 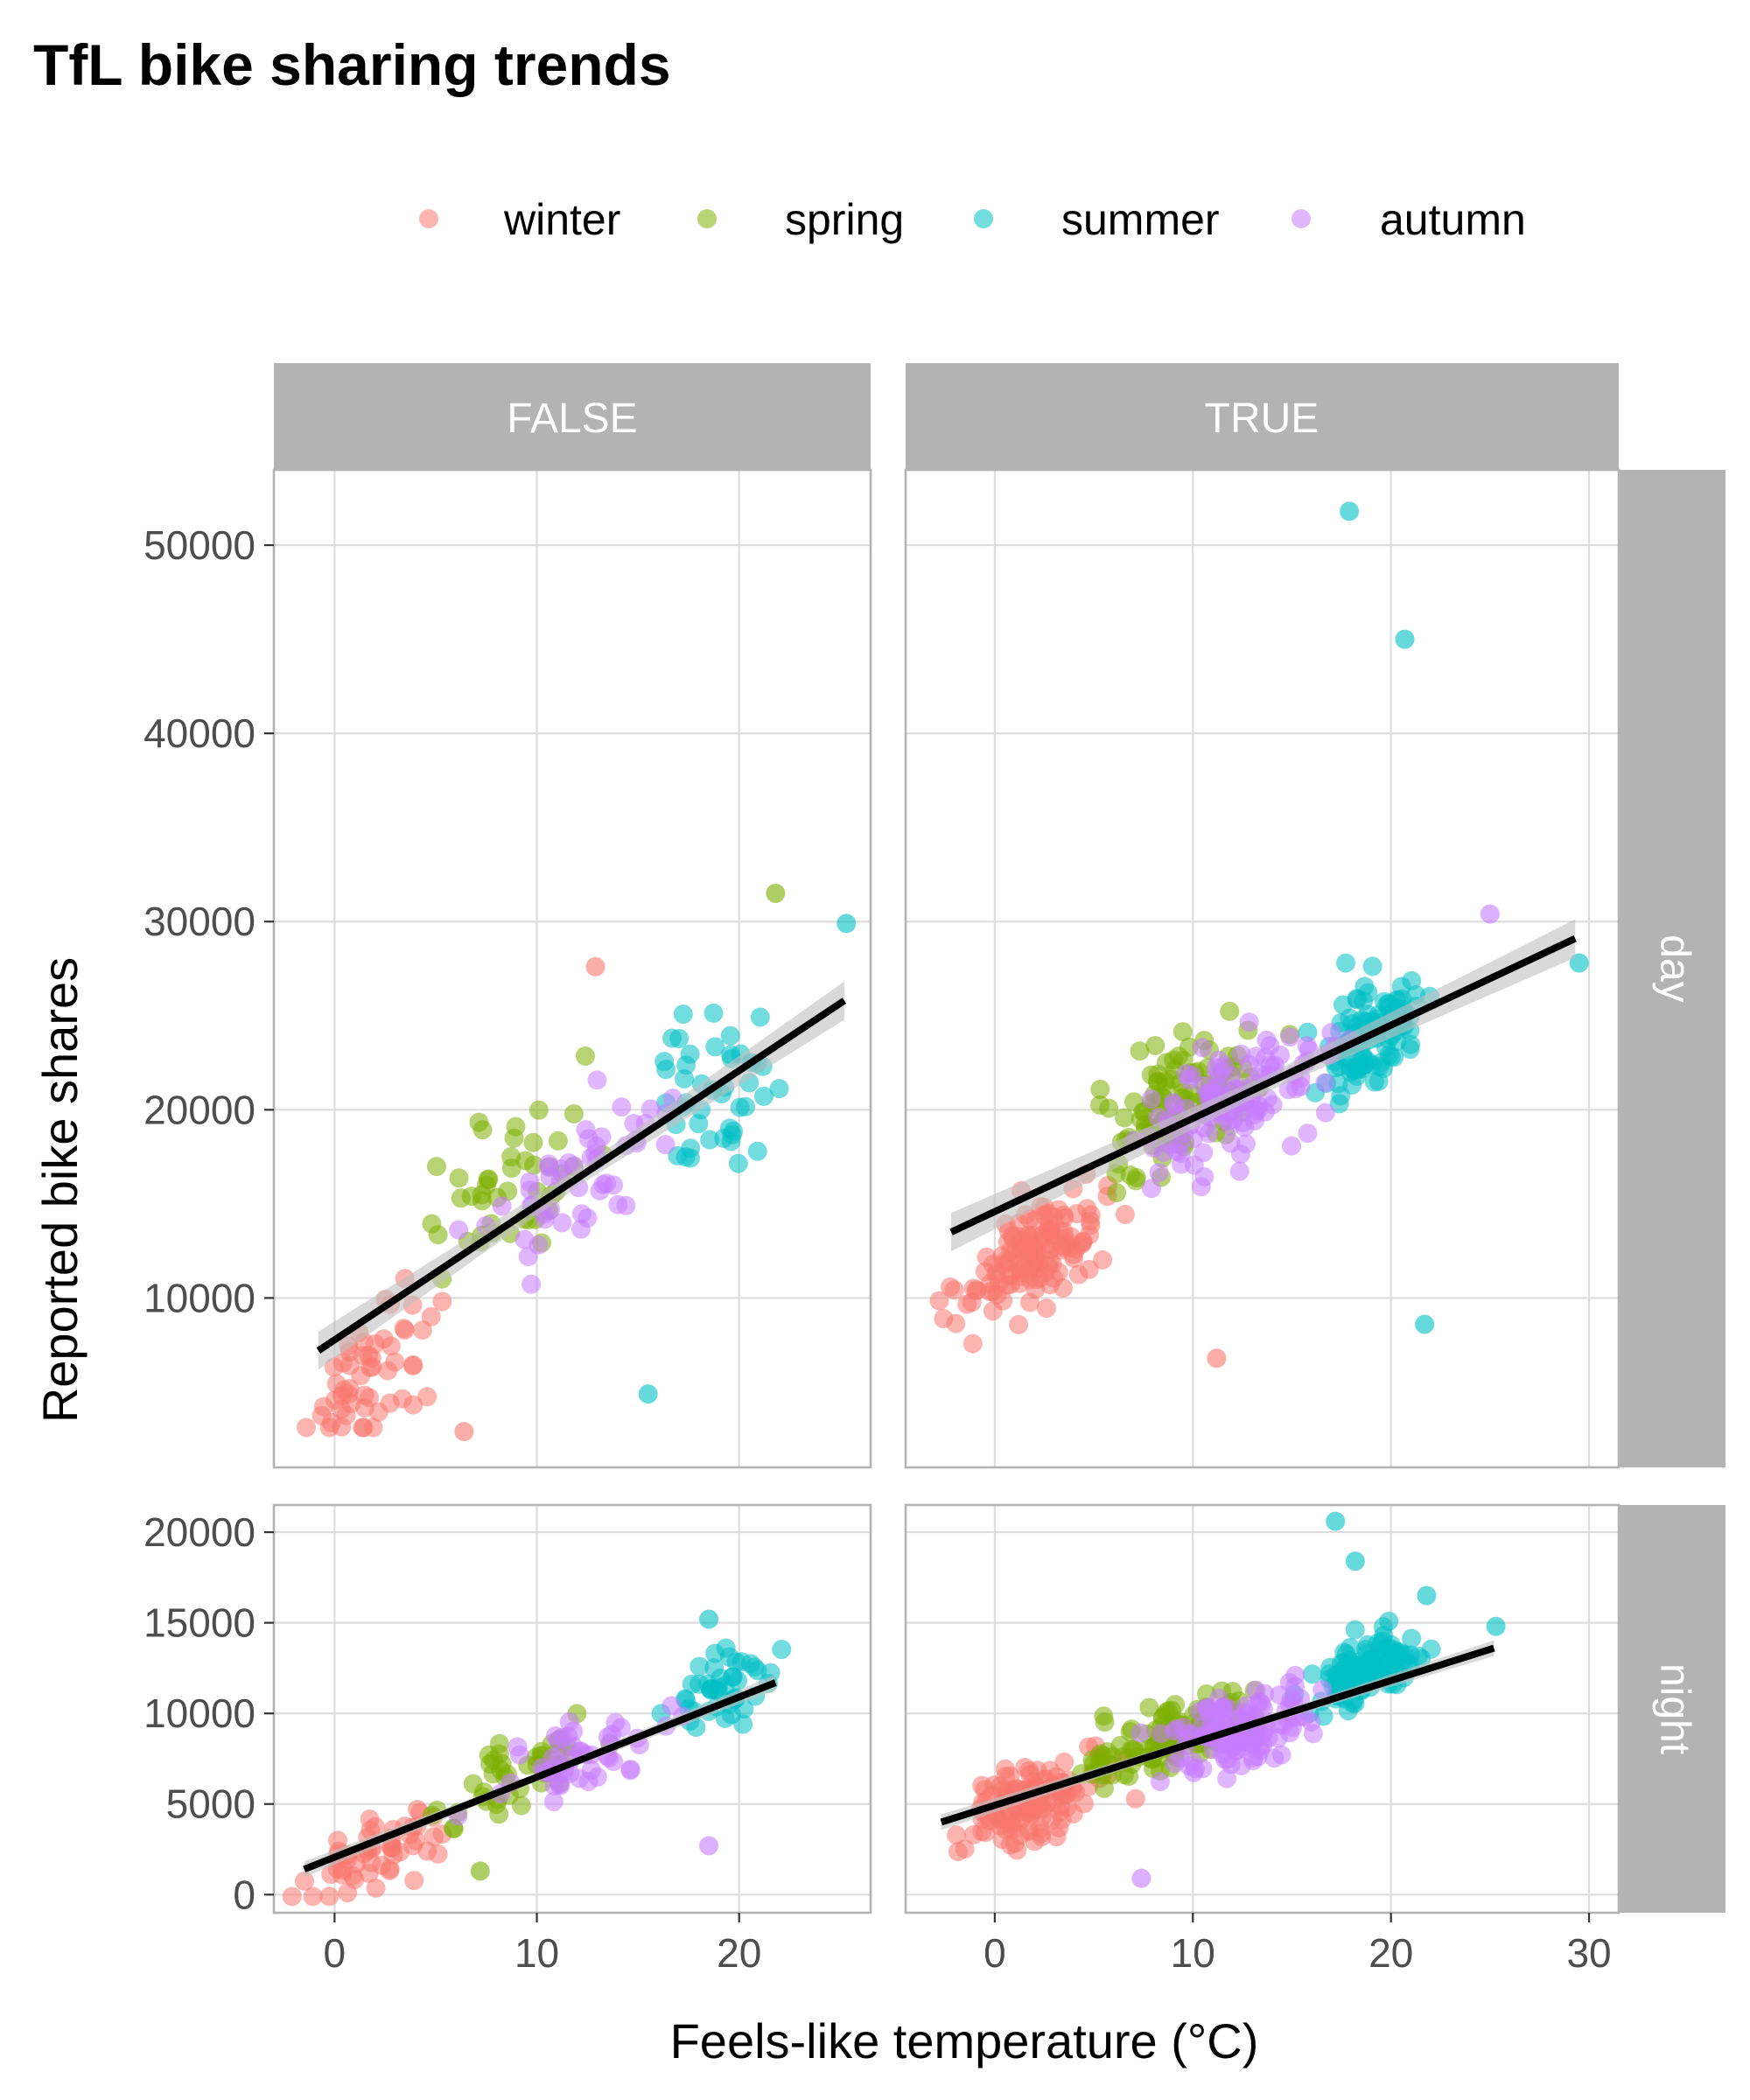 What do you see at coordinates (739, 1953) in the screenshot?
I see `x-tick-label: 20` at bounding box center [739, 1953].